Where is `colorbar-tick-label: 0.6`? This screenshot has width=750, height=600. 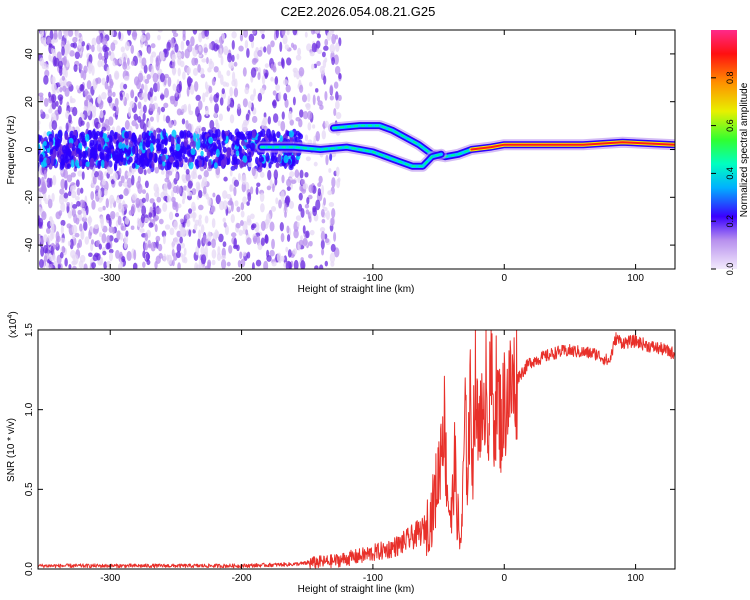 colorbar-tick-label: 0.6 is located at coordinates (730, 125).